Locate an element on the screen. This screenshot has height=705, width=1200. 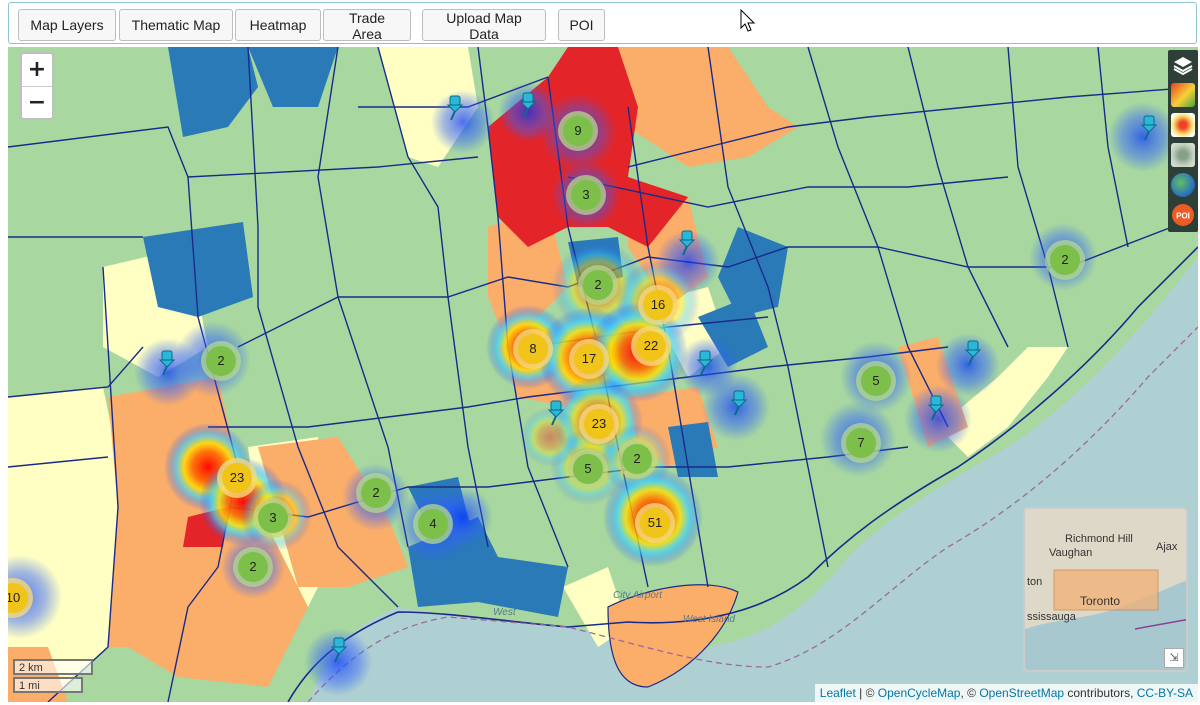
poi-button: POI is located at coordinates (581, 25).